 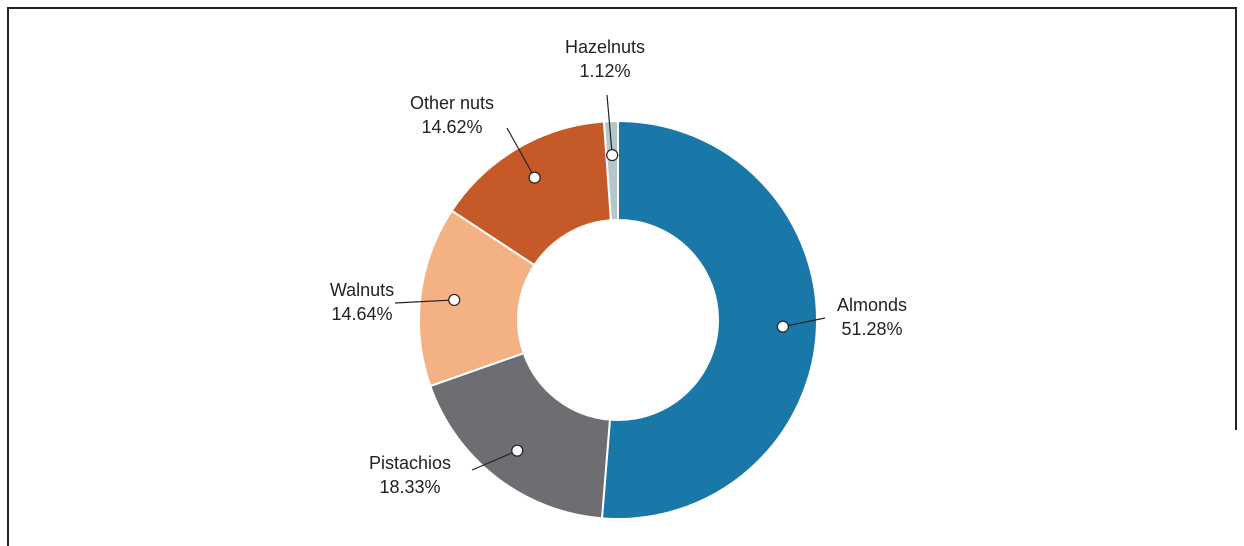 I want to click on value-label: 14.64%, so click(x=361, y=314).